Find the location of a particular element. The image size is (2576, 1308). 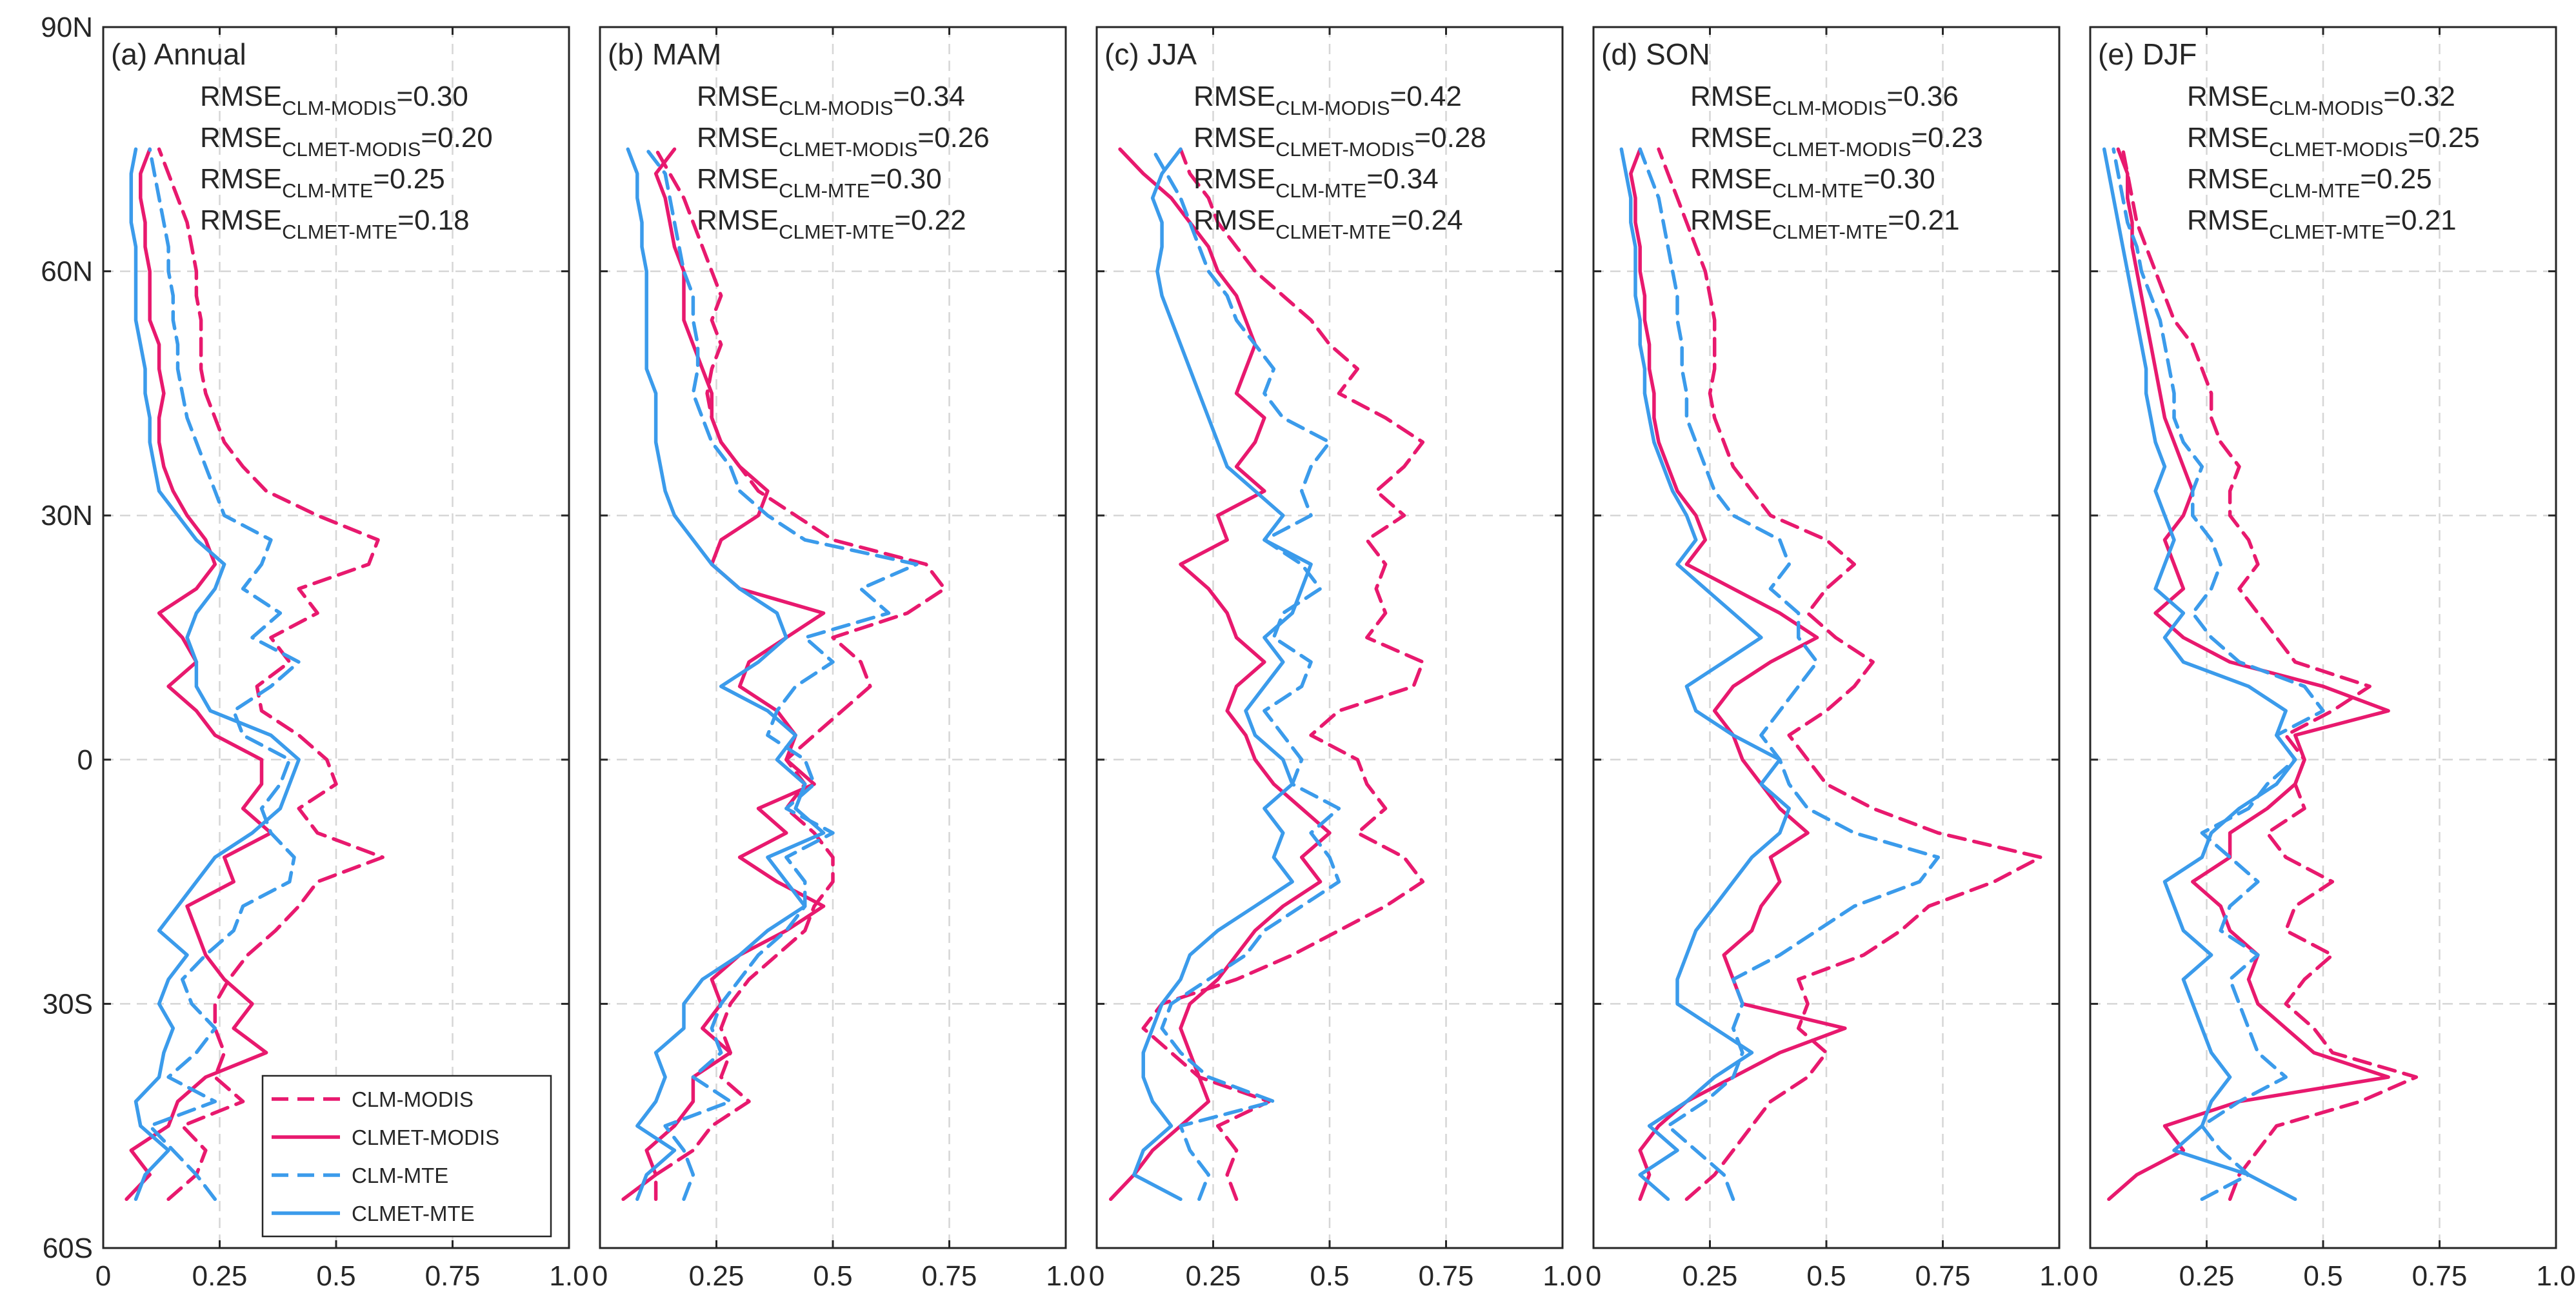

panel-title: (c) JJA is located at coordinates (1150, 54).